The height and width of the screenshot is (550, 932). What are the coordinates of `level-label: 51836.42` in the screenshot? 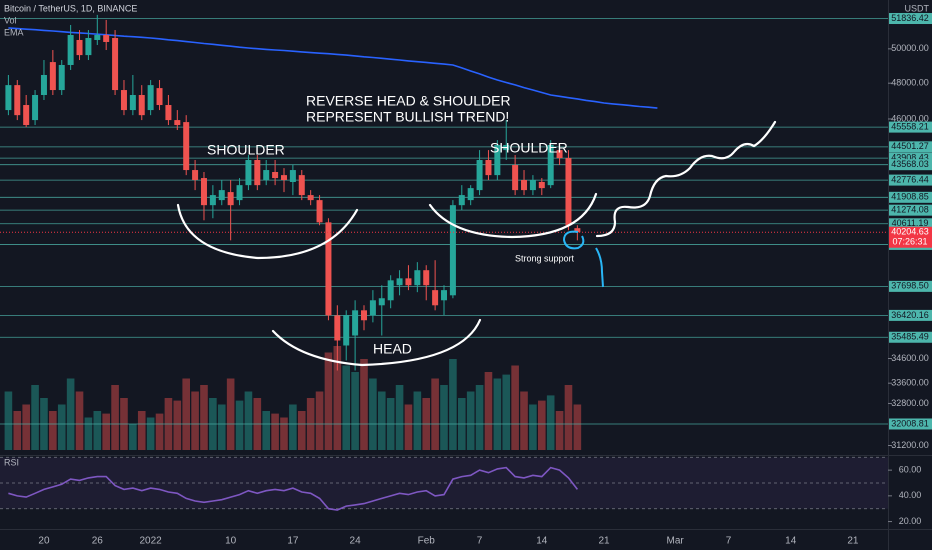 It's located at (910, 18).